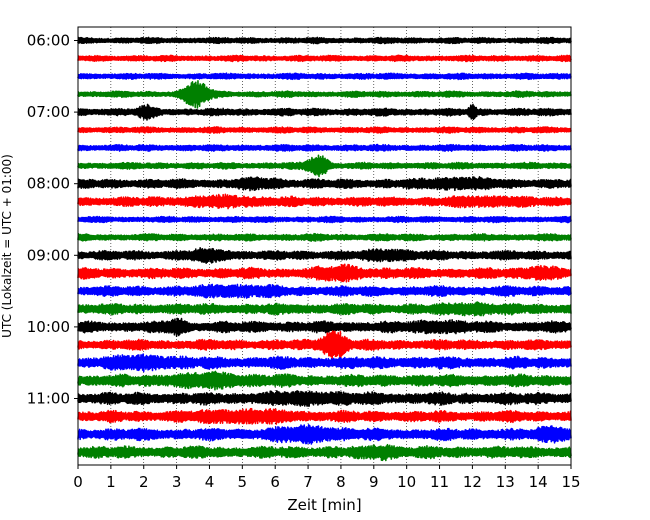 The image size is (650, 520). I want to click on x-tick-label-7: 7, so click(308, 482).